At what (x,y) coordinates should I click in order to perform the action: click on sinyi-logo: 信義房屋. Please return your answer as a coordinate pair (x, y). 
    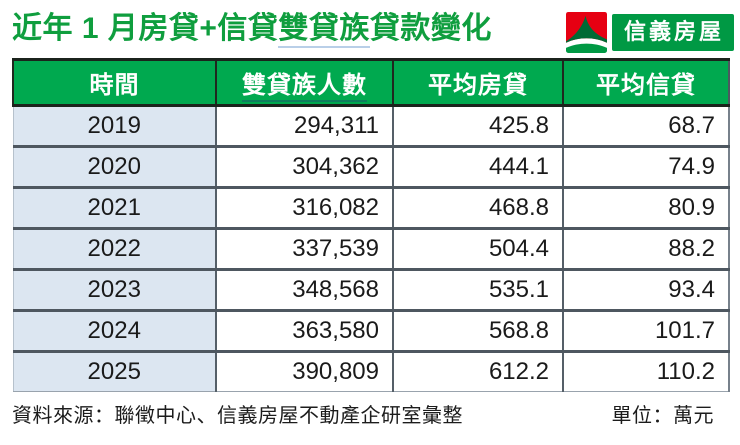
    Looking at the image, I should click on (649, 32).